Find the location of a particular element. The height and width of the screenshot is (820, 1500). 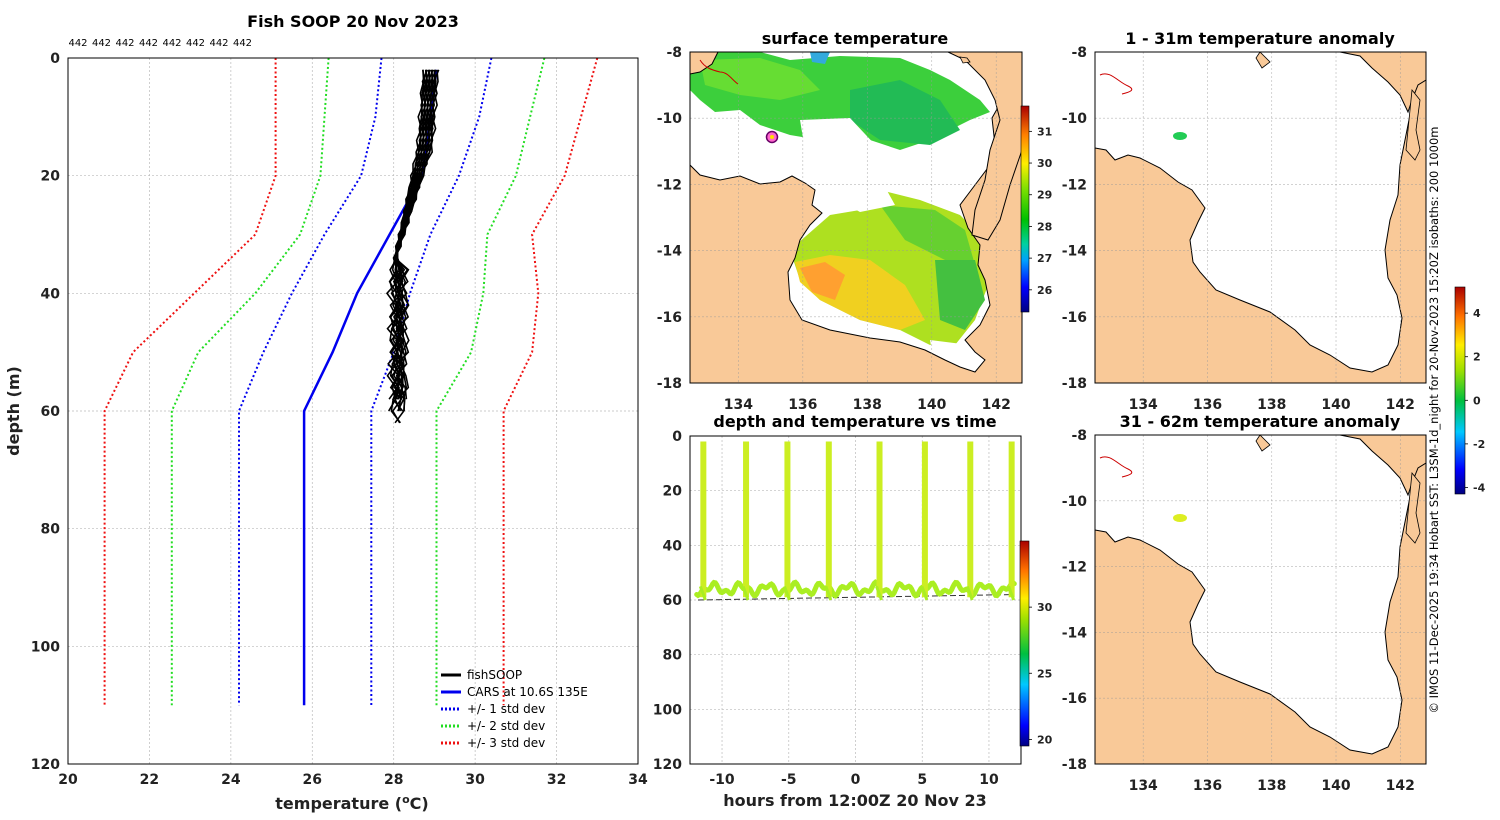

profile-ytick-label: 60 is located at coordinates (51, 412).